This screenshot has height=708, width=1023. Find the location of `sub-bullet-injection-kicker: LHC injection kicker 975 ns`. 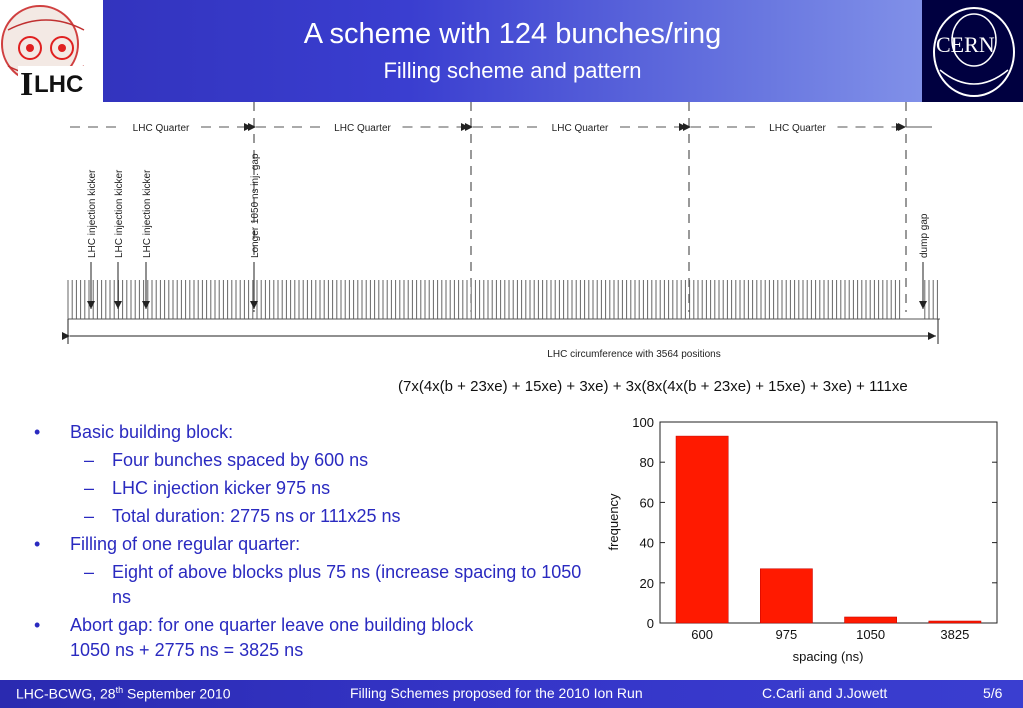

sub-bullet-injection-kicker: LHC injection kicker 975 ns is located at coordinates (317, 488).